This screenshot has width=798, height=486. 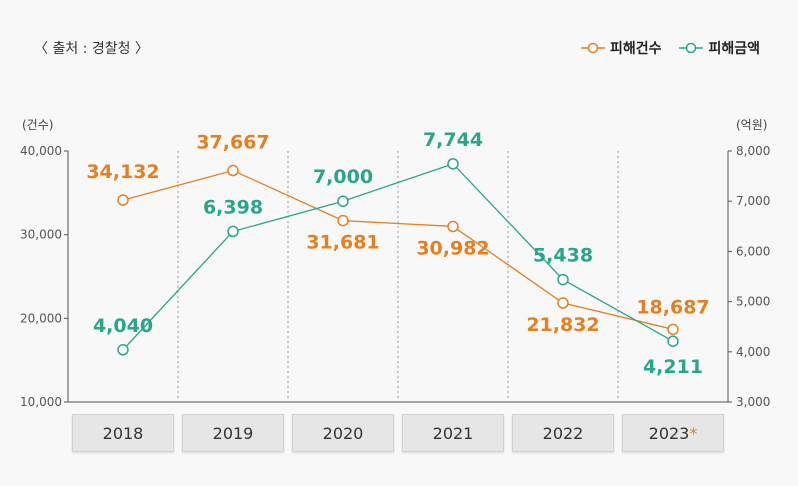 What do you see at coordinates (753, 151) in the screenshot?
I see `right-tick-label: 8,000` at bounding box center [753, 151].